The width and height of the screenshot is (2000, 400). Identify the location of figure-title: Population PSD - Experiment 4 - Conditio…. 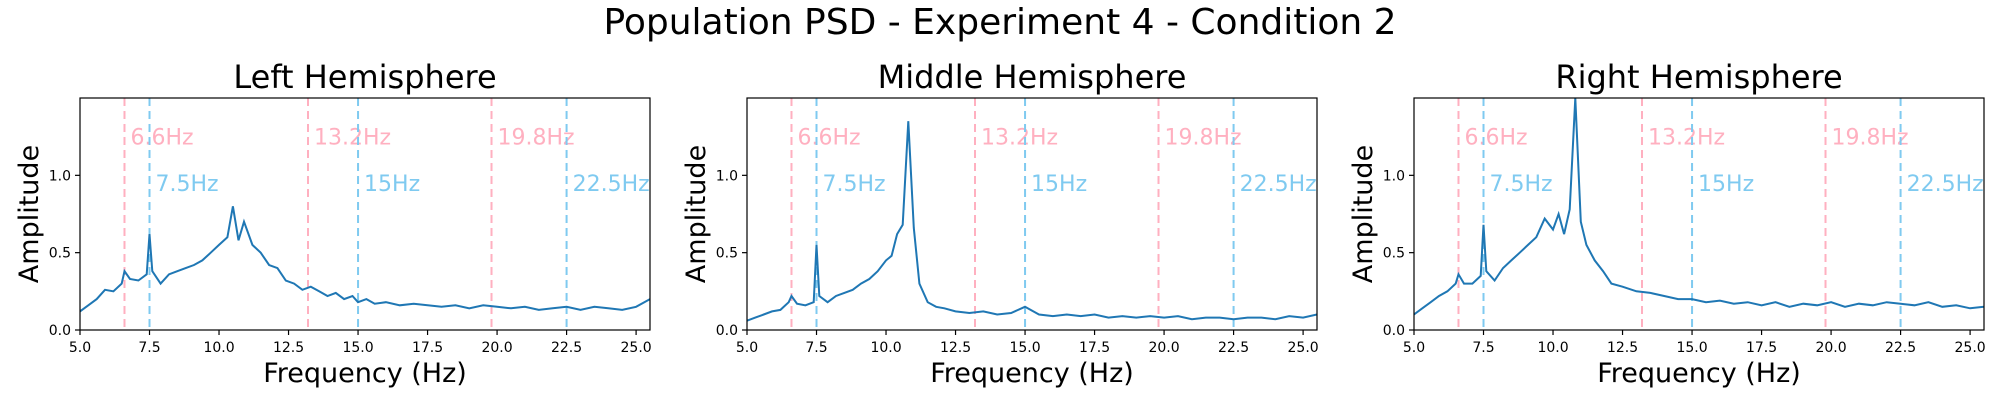
(999, 22).